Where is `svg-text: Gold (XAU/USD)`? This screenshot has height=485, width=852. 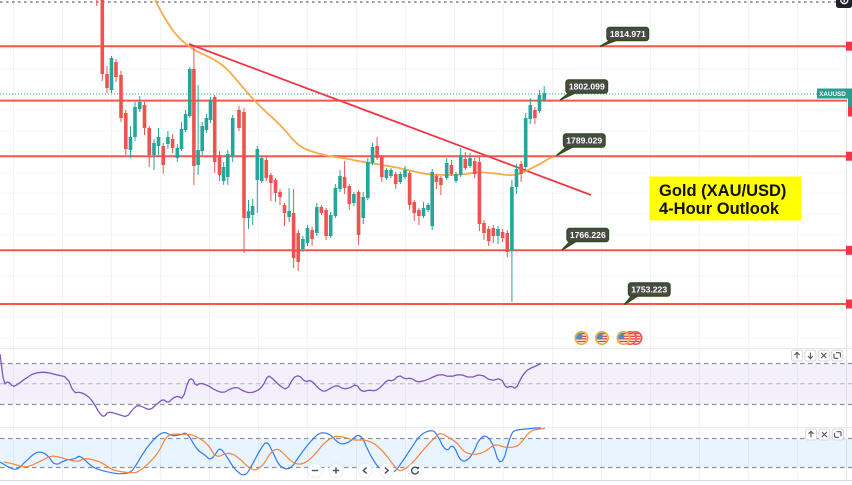 svg-text: Gold (XAU/USD) is located at coordinates (722, 191).